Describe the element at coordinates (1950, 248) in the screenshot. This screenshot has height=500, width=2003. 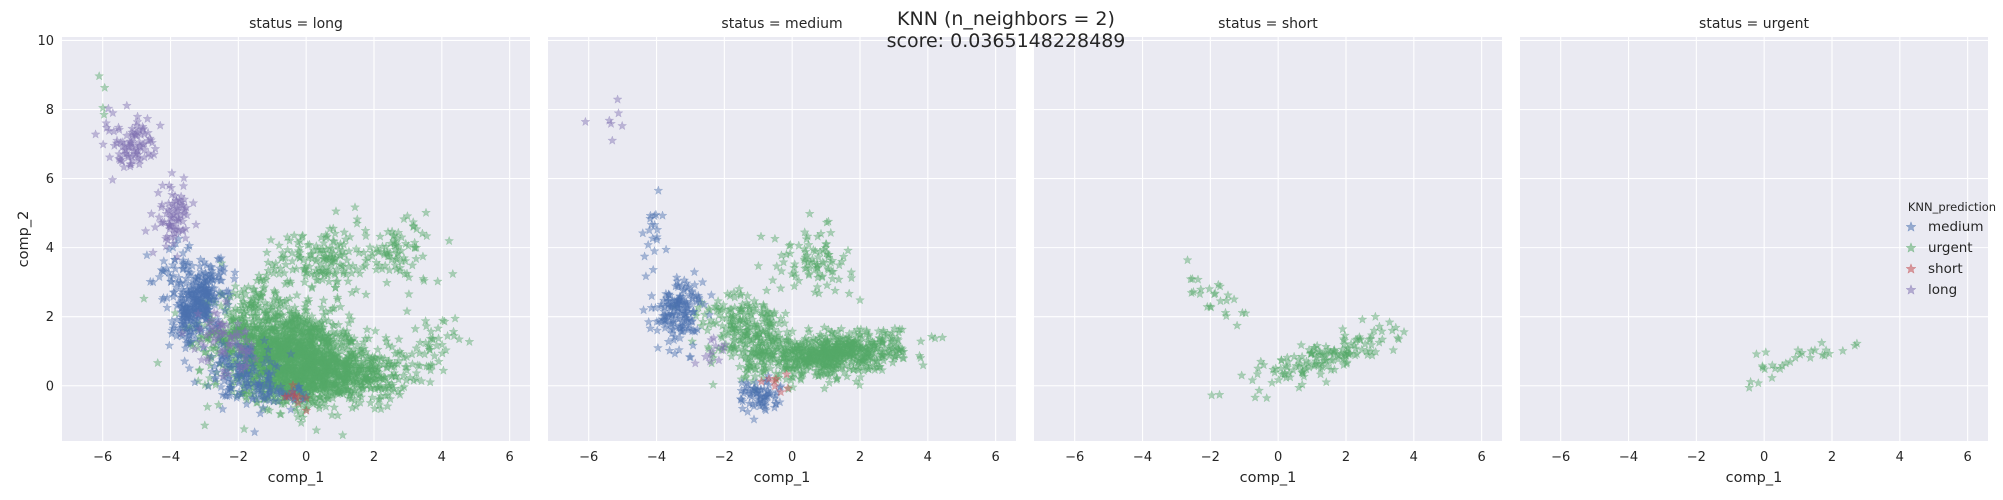
I see `legend-label-urgent: urgent` at that location.